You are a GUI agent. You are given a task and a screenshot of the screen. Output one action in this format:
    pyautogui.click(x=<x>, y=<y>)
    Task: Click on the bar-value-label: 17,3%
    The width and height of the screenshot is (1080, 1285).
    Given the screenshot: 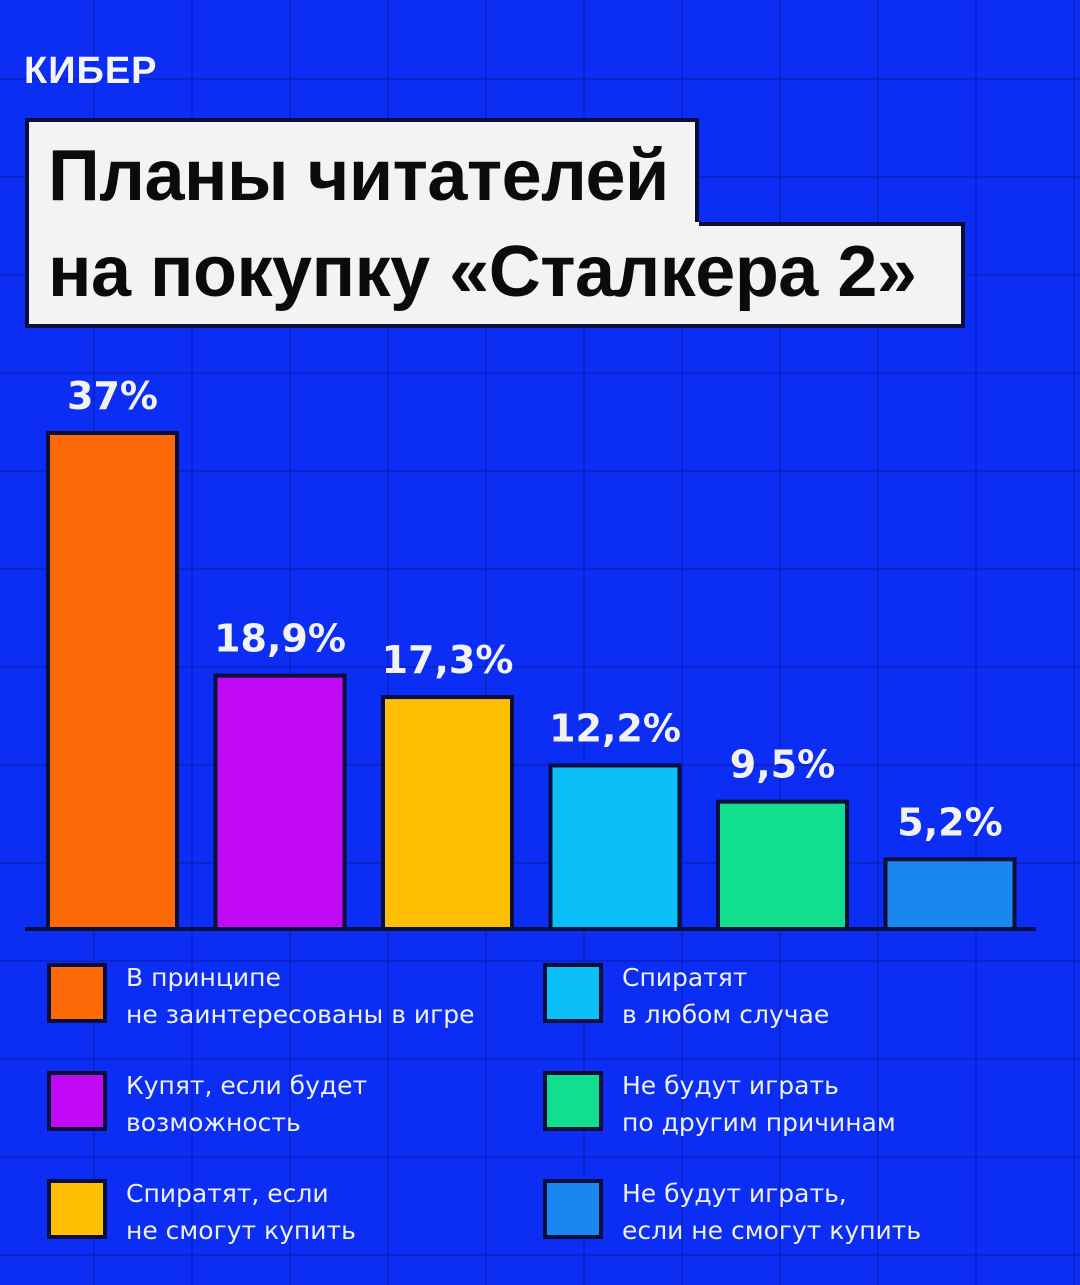 What is the action you would take?
    pyautogui.click(x=448, y=660)
    